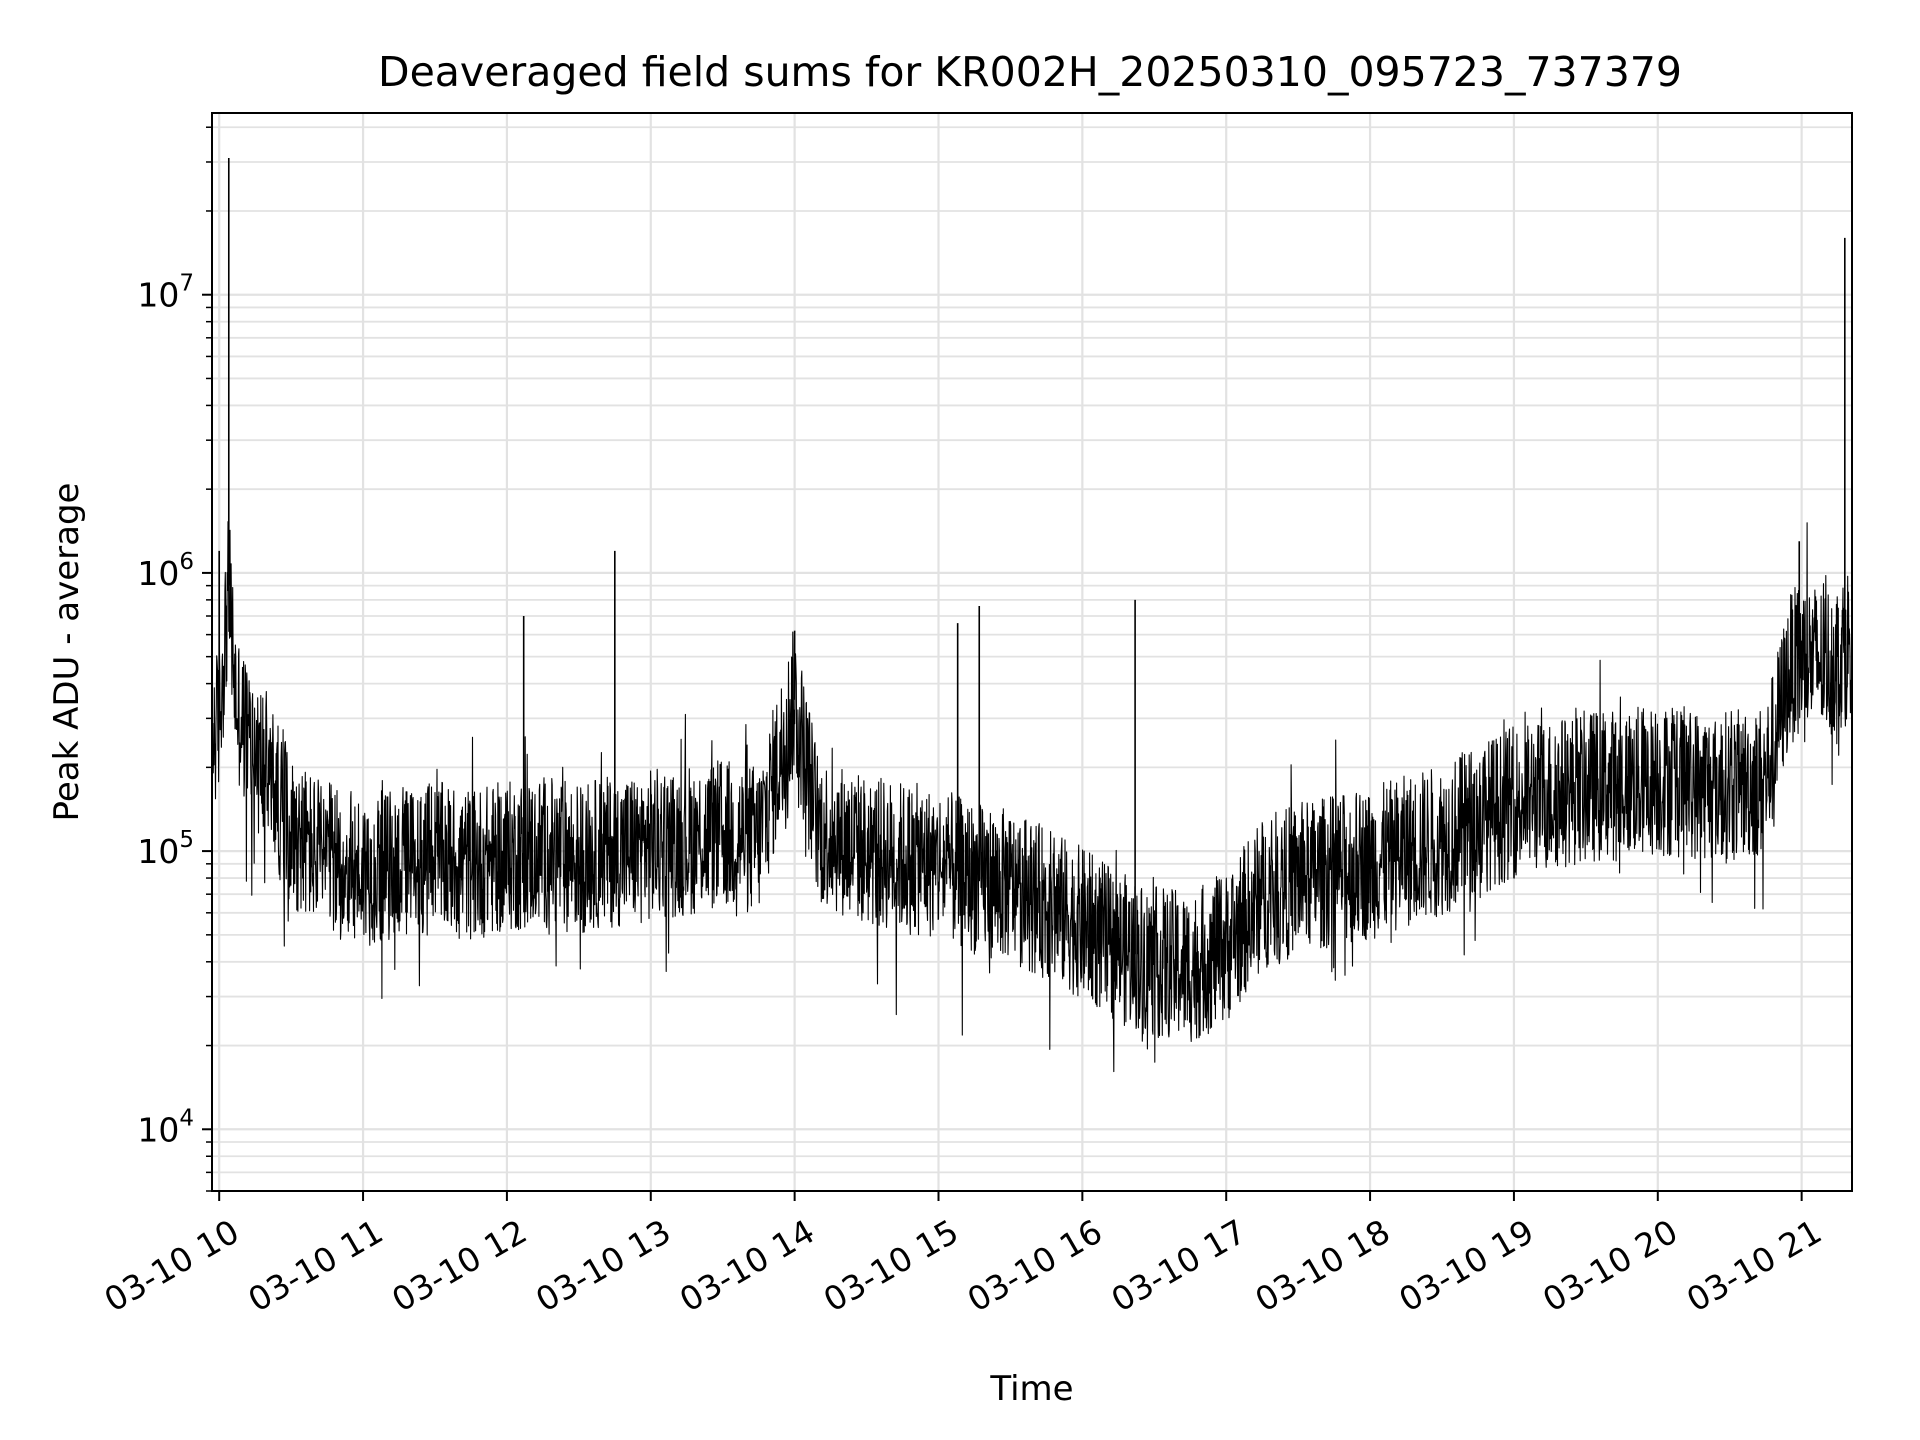 This screenshot has height=1440, width=1920. What do you see at coordinates (186, 840) in the screenshot?
I see `y-tick-exponent: 5` at bounding box center [186, 840].